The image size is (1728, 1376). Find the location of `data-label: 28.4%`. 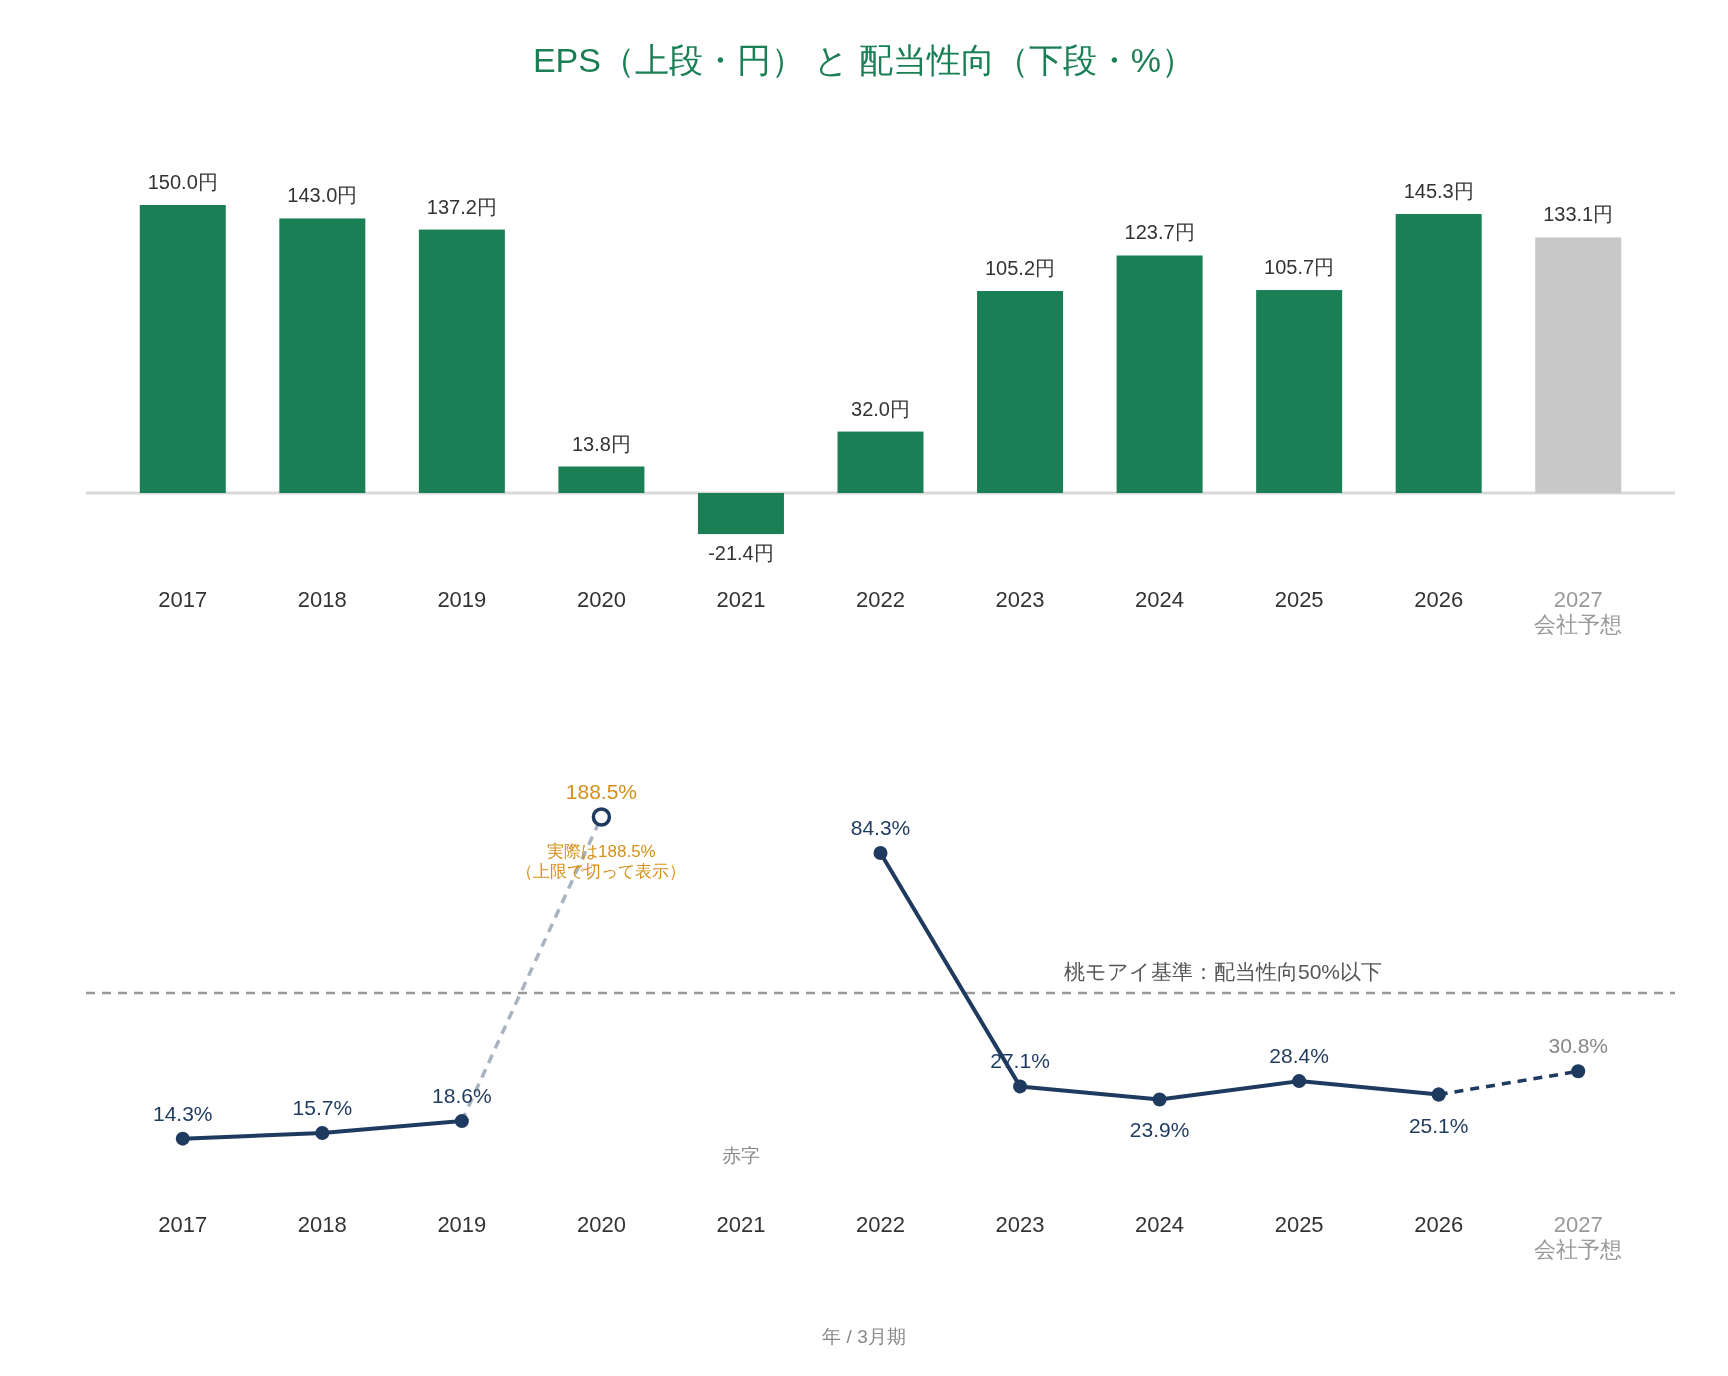

data-label: 28.4% is located at coordinates (1299, 1056).